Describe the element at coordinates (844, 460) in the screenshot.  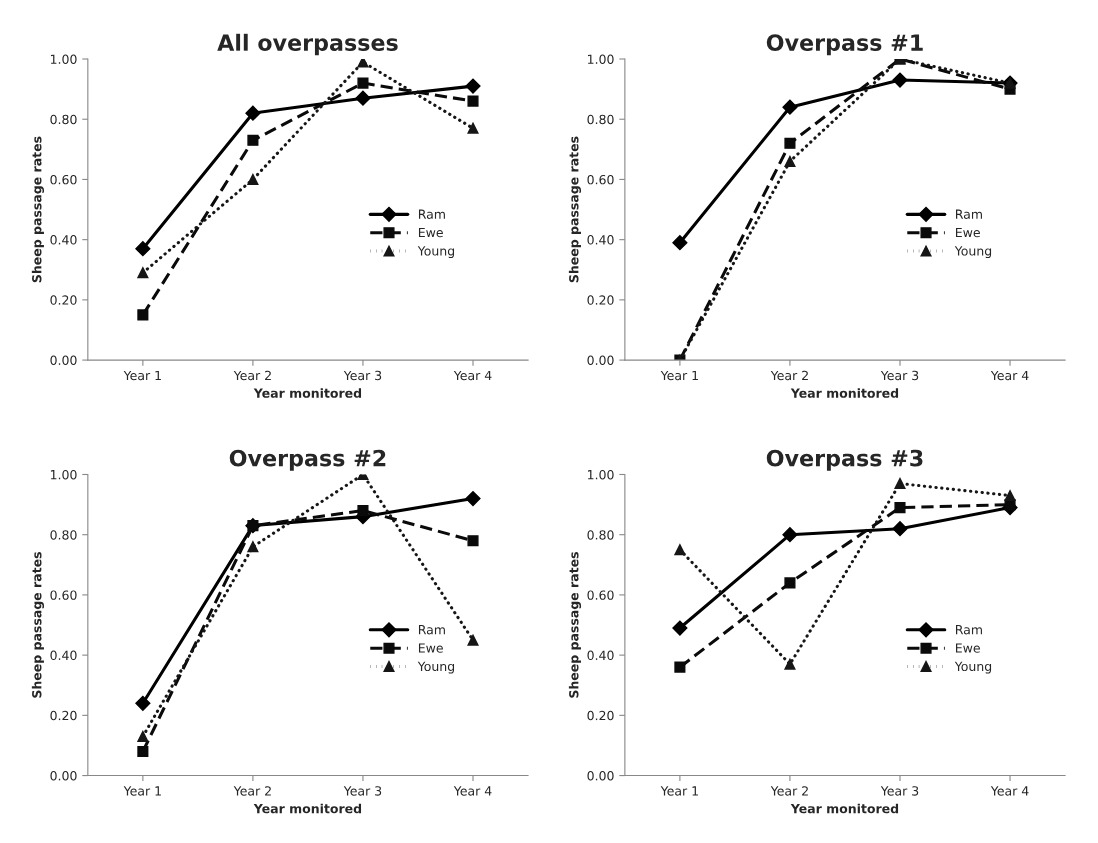
I see `chart-title: Overpass #3` at that location.